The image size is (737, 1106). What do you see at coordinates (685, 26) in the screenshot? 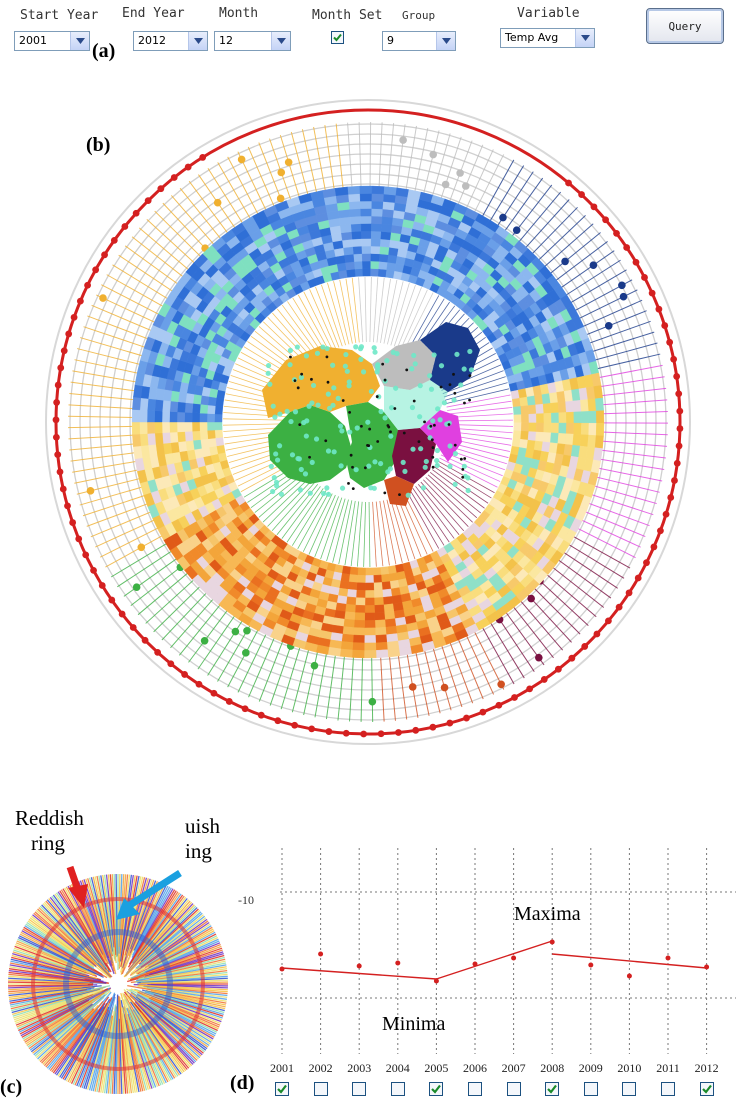
I see `query-button: Query` at bounding box center [685, 26].